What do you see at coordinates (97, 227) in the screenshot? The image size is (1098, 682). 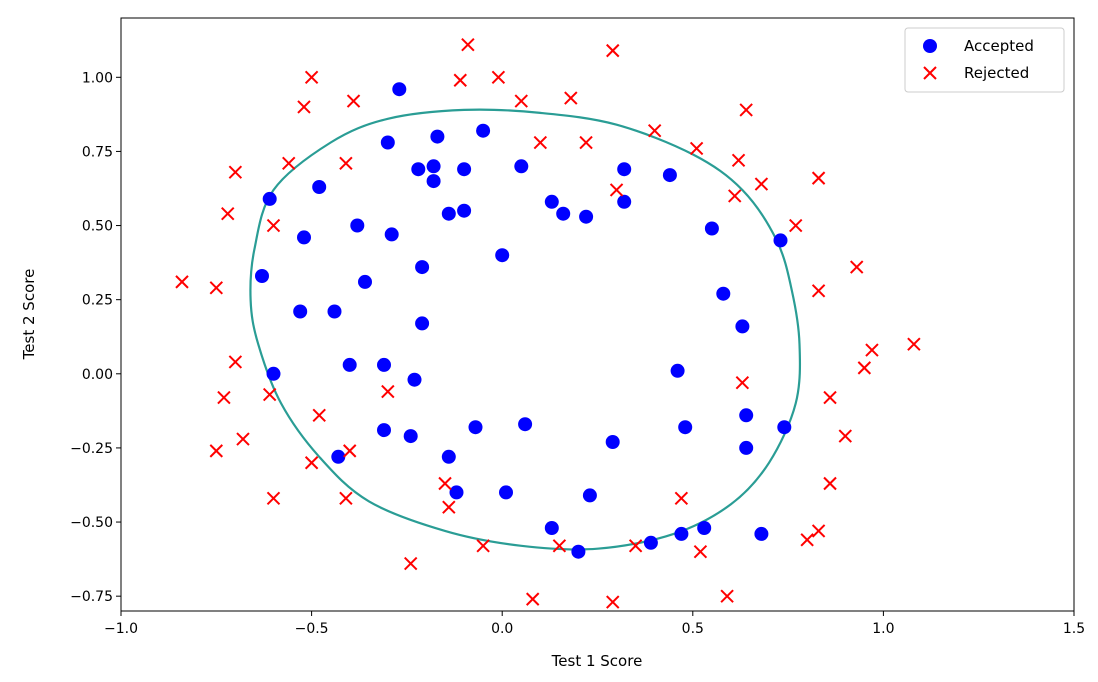 I see `y-tick-label: 0.50` at bounding box center [97, 227].